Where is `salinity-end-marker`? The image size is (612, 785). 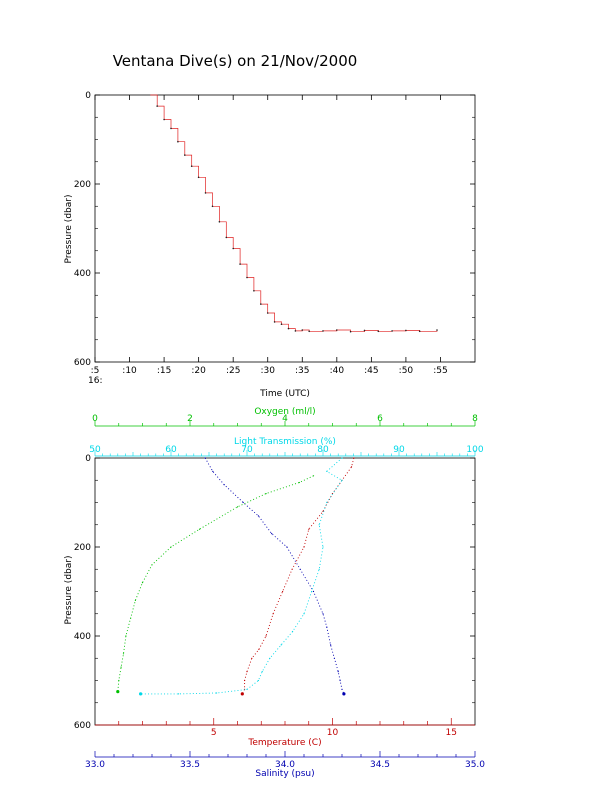 salinity-end-marker is located at coordinates (344, 694).